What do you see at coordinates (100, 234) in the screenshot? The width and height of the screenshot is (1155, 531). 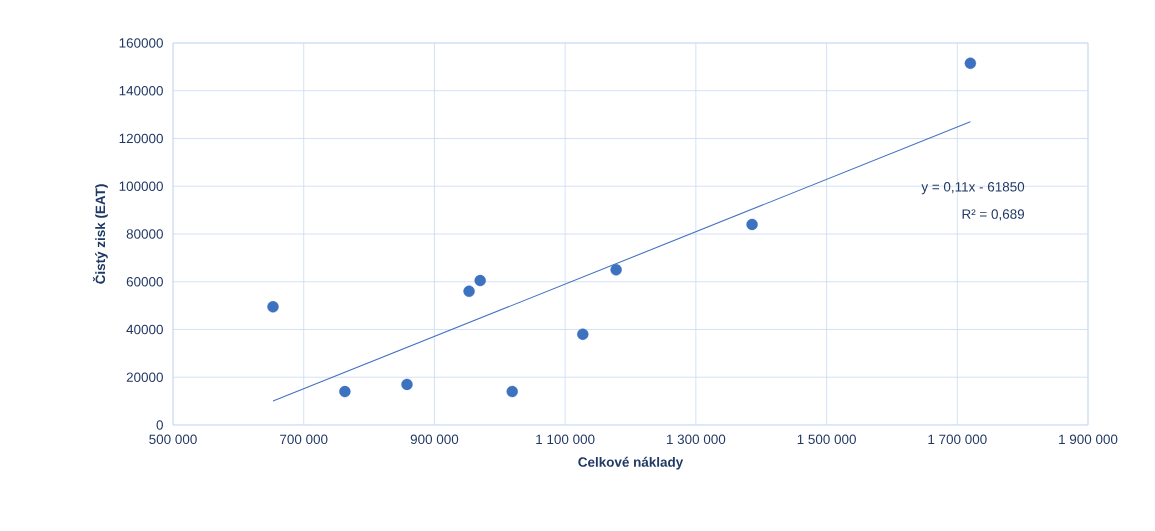 I see `y-axis-title: Čistý zisk (EAT)` at bounding box center [100, 234].